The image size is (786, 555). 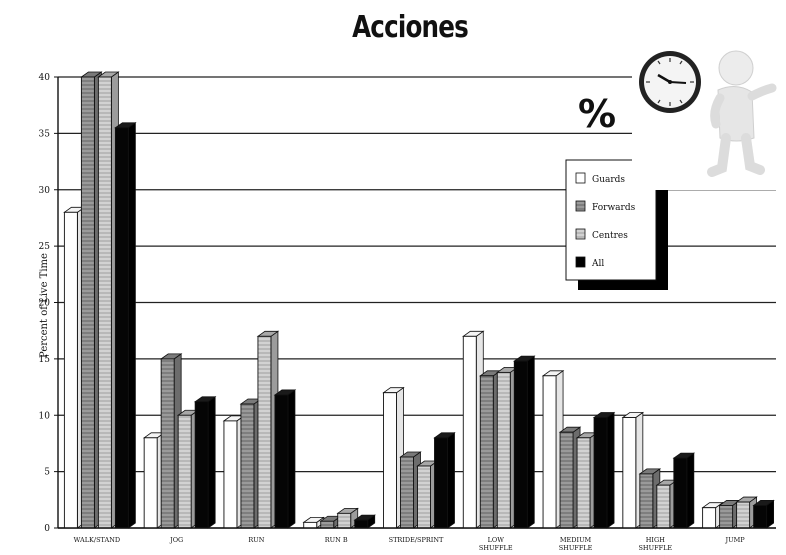 I want to click on x-tick-label-line: RUN B, so click(x=336, y=540).